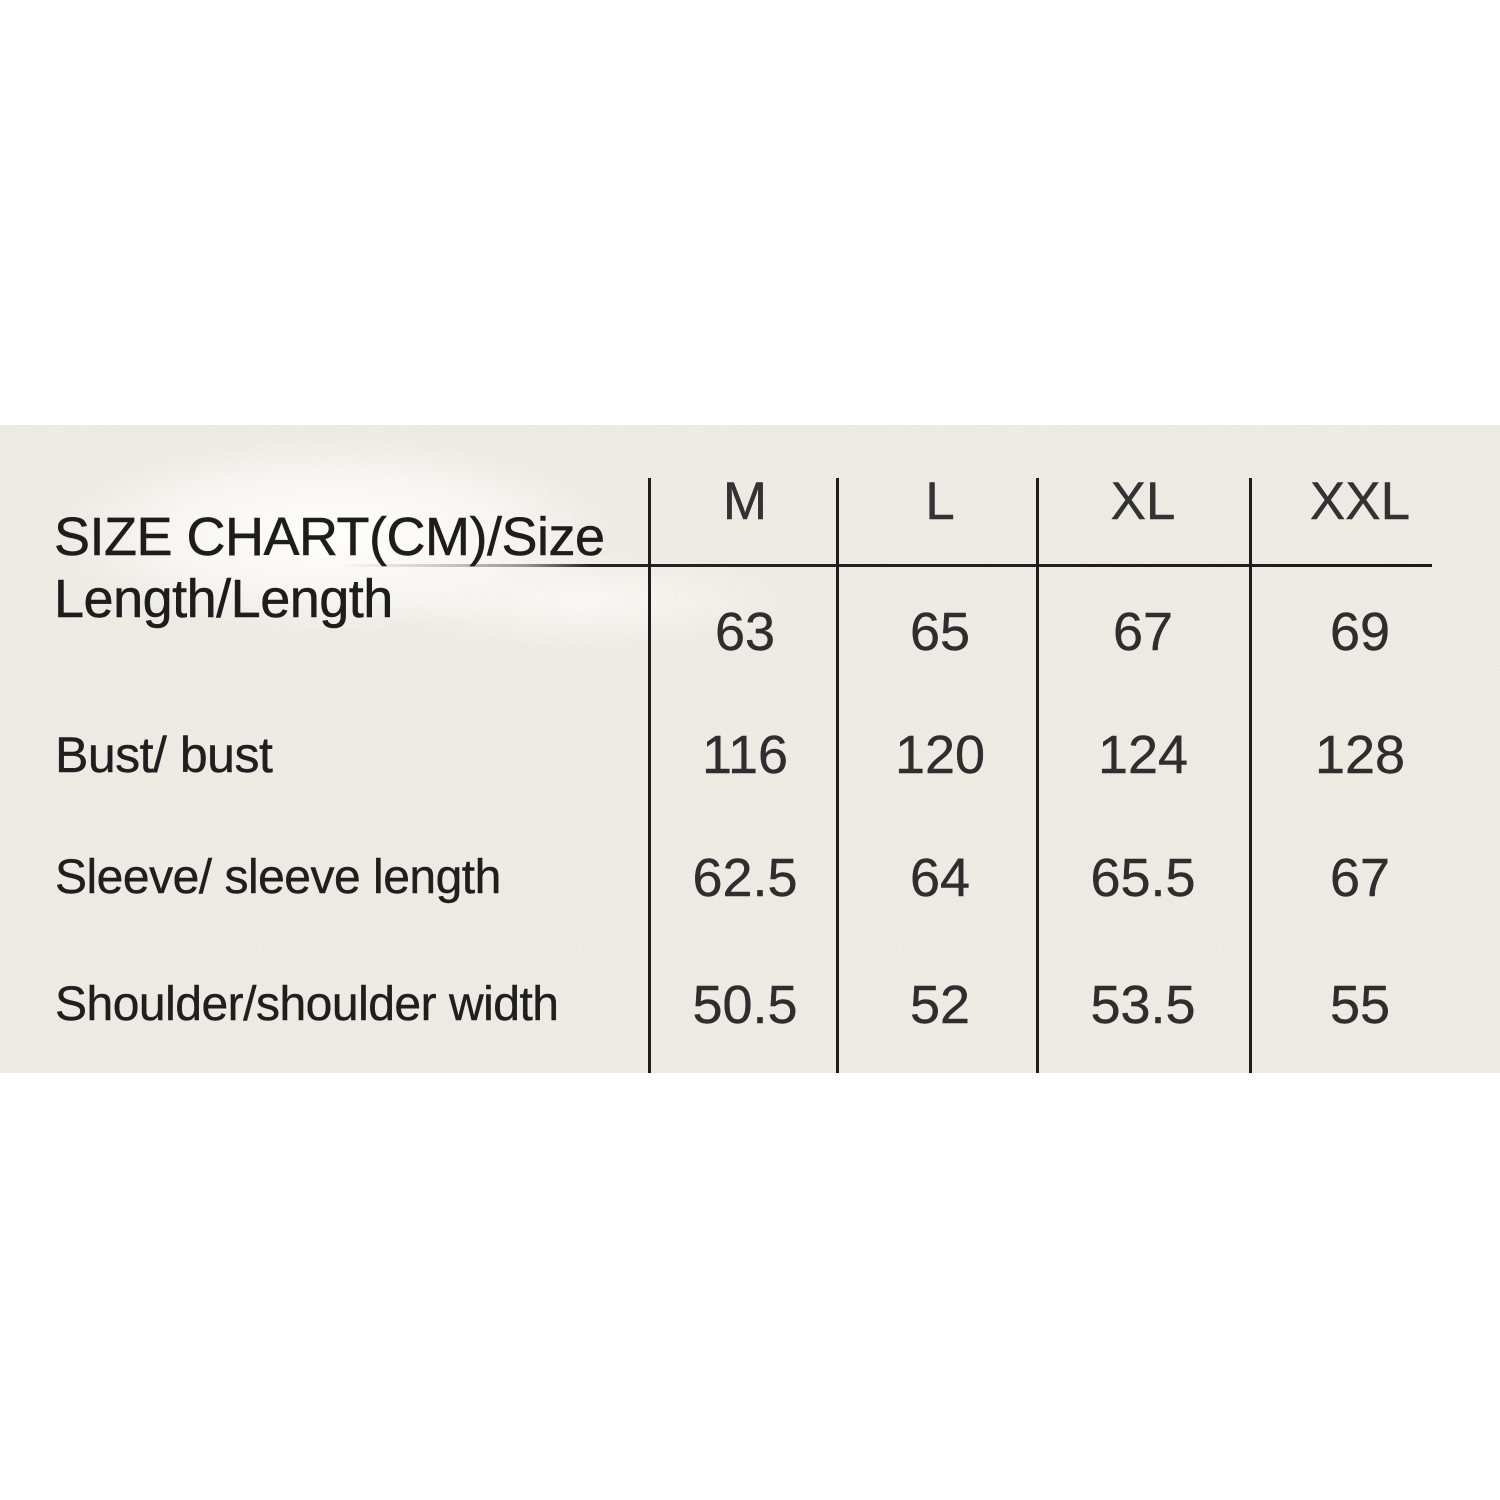 Image resolution: width=1500 pixels, height=1500 pixels. I want to click on header-divider-line, so click(886, 565).